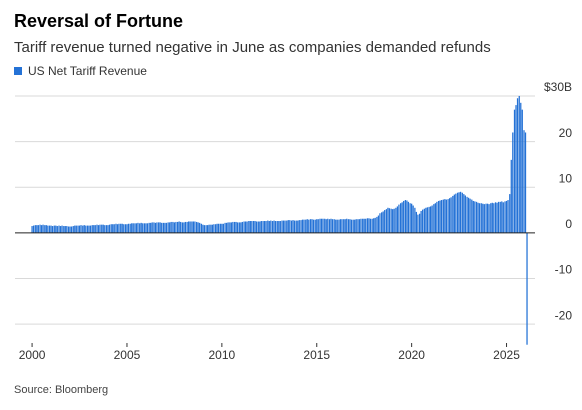 The height and width of the screenshot is (410, 582). Describe the element at coordinates (222, 355) in the screenshot. I see `x-tick-label: 2010` at that location.